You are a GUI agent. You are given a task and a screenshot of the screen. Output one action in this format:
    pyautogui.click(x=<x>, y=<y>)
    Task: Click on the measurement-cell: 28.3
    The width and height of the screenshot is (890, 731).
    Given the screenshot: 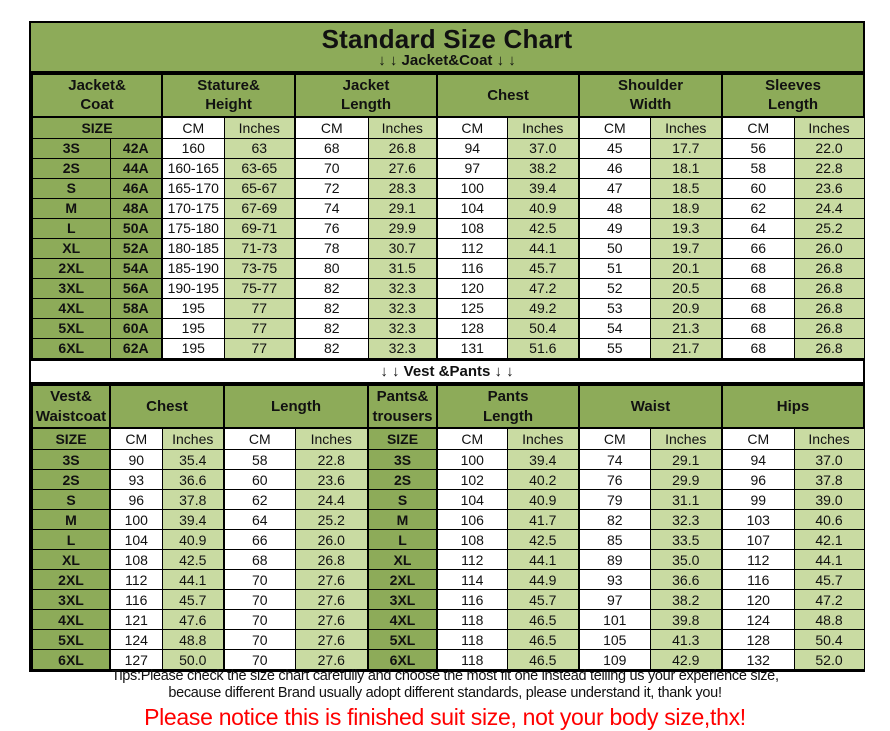 What is the action you would take?
    pyautogui.click(x=402, y=188)
    